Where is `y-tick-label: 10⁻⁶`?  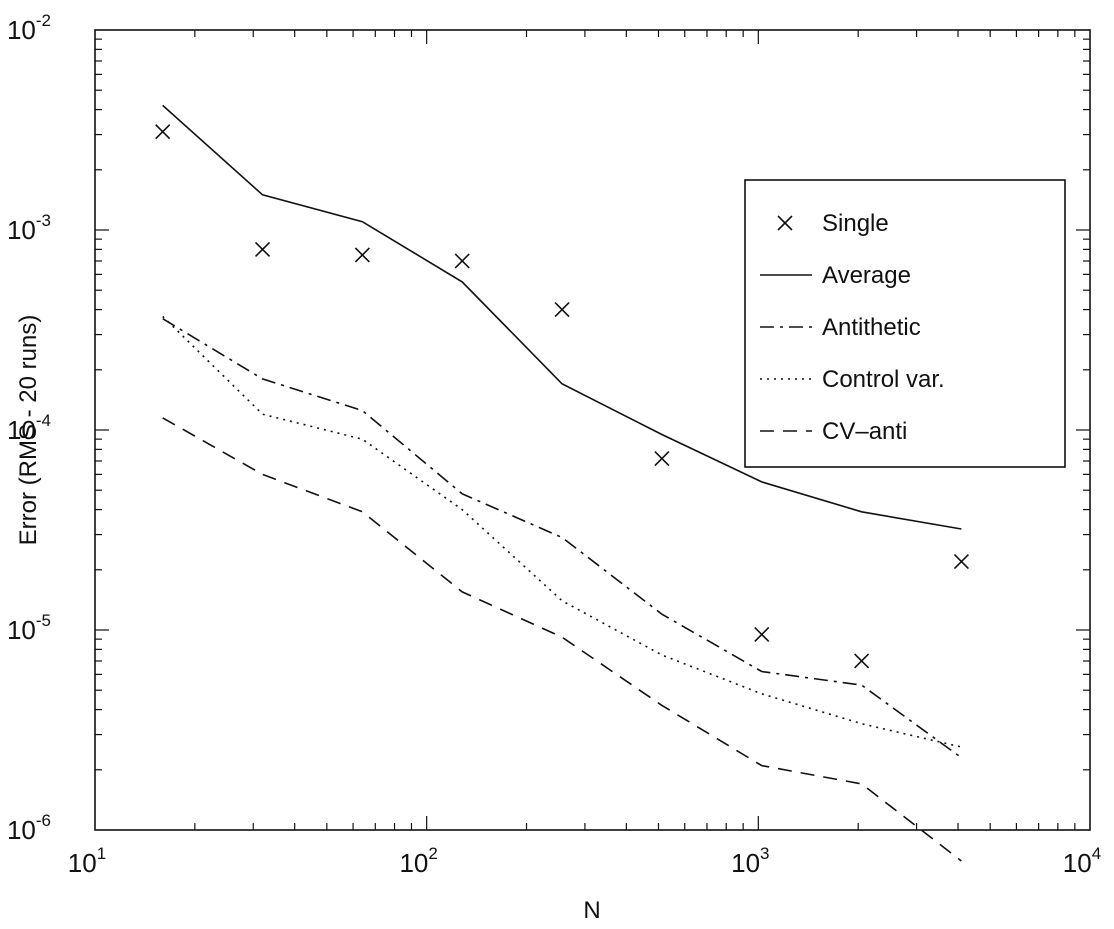
y-tick-label: 10⁻⁶ is located at coordinates (29, 828).